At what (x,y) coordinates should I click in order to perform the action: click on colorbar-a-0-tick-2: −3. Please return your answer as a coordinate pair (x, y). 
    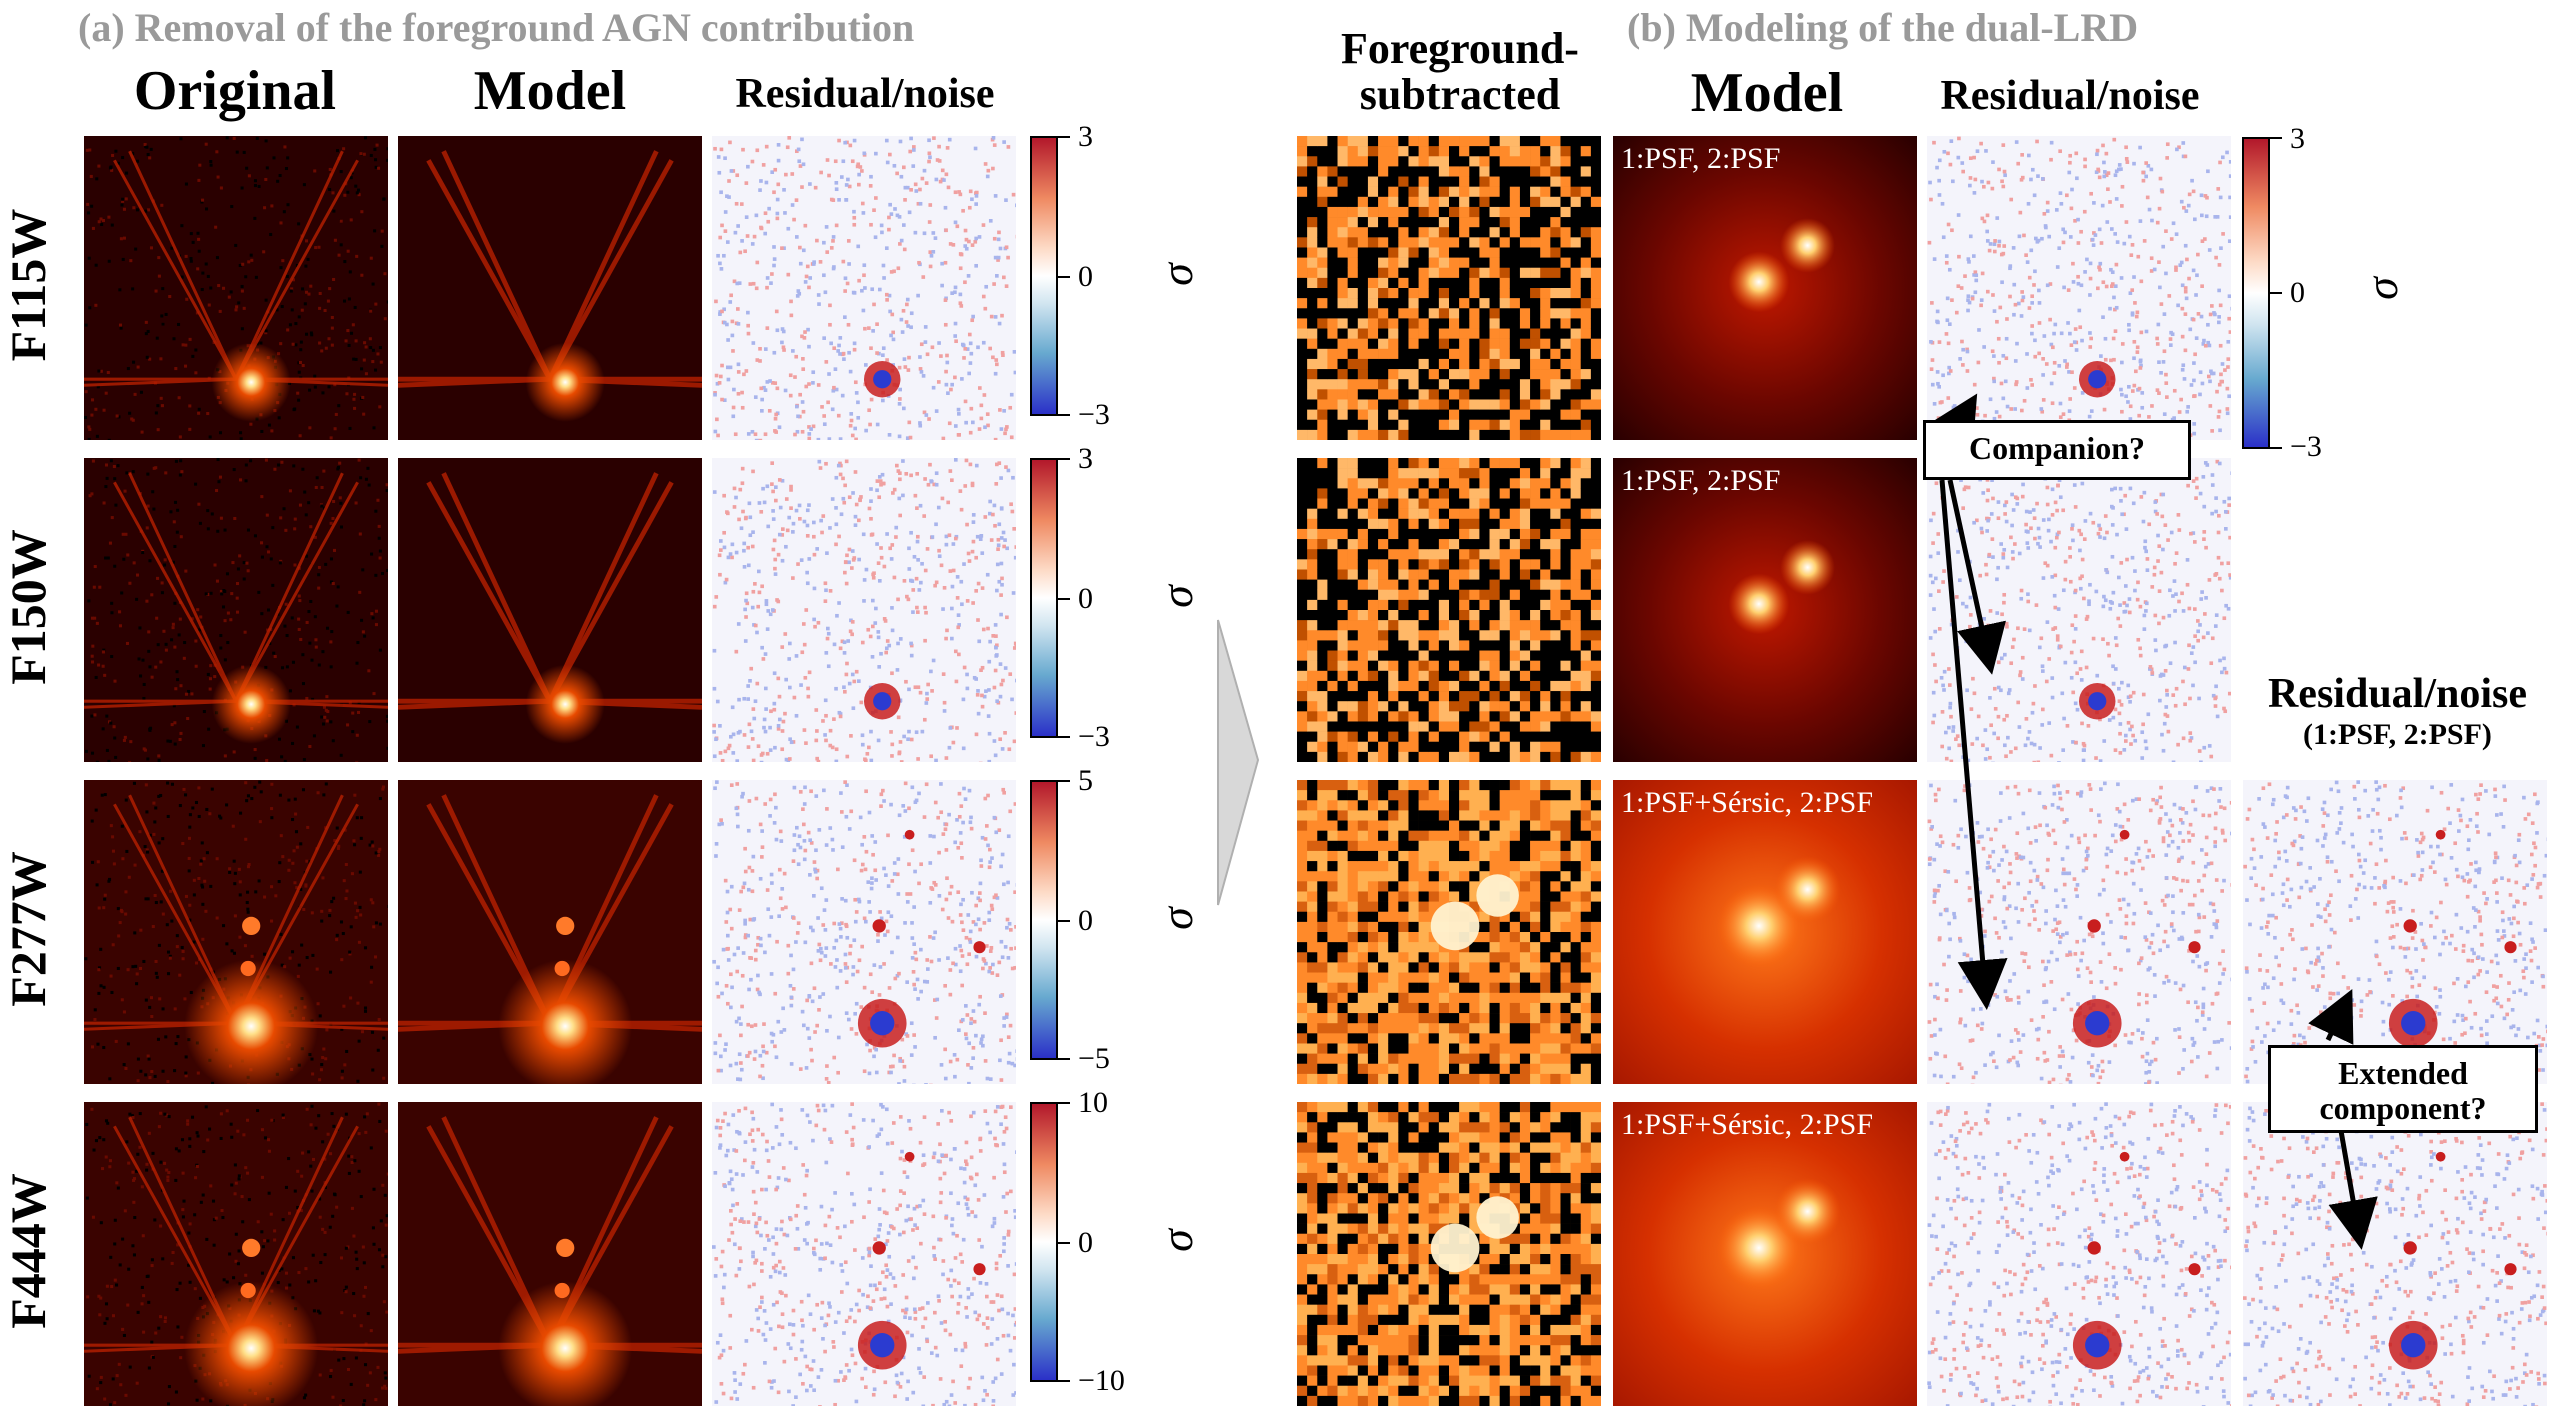
    Looking at the image, I should click on (1094, 414).